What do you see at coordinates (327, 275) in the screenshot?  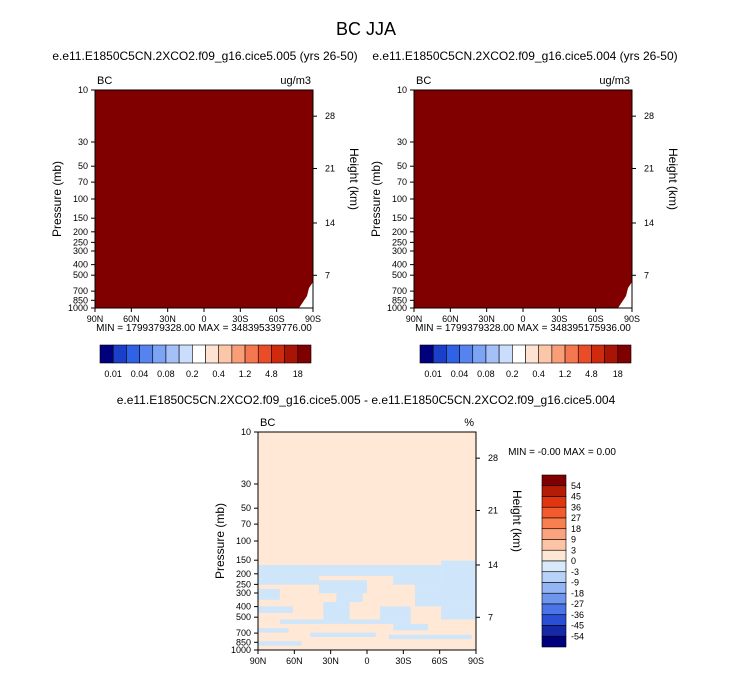 I see `height-tick-label: 7` at bounding box center [327, 275].